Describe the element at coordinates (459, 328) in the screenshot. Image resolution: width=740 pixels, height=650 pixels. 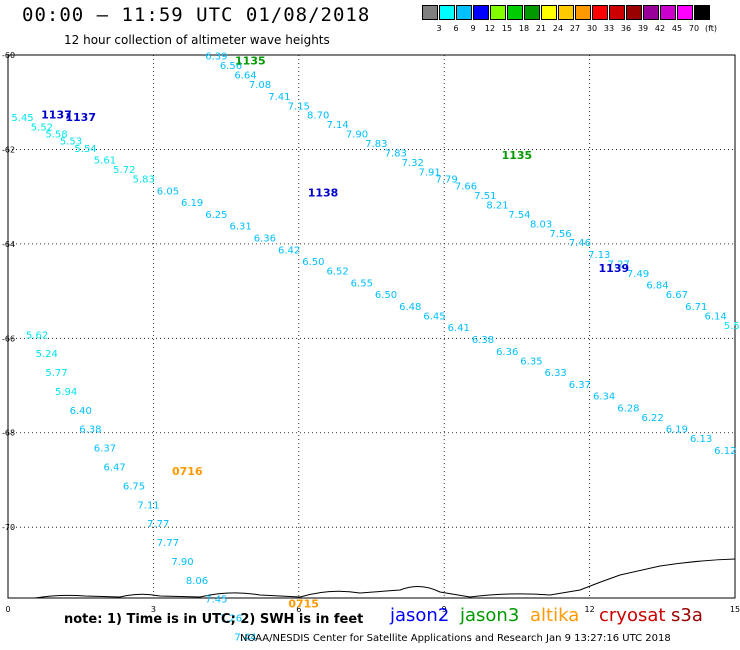
I see `wave-height-value: 6.41` at that location.